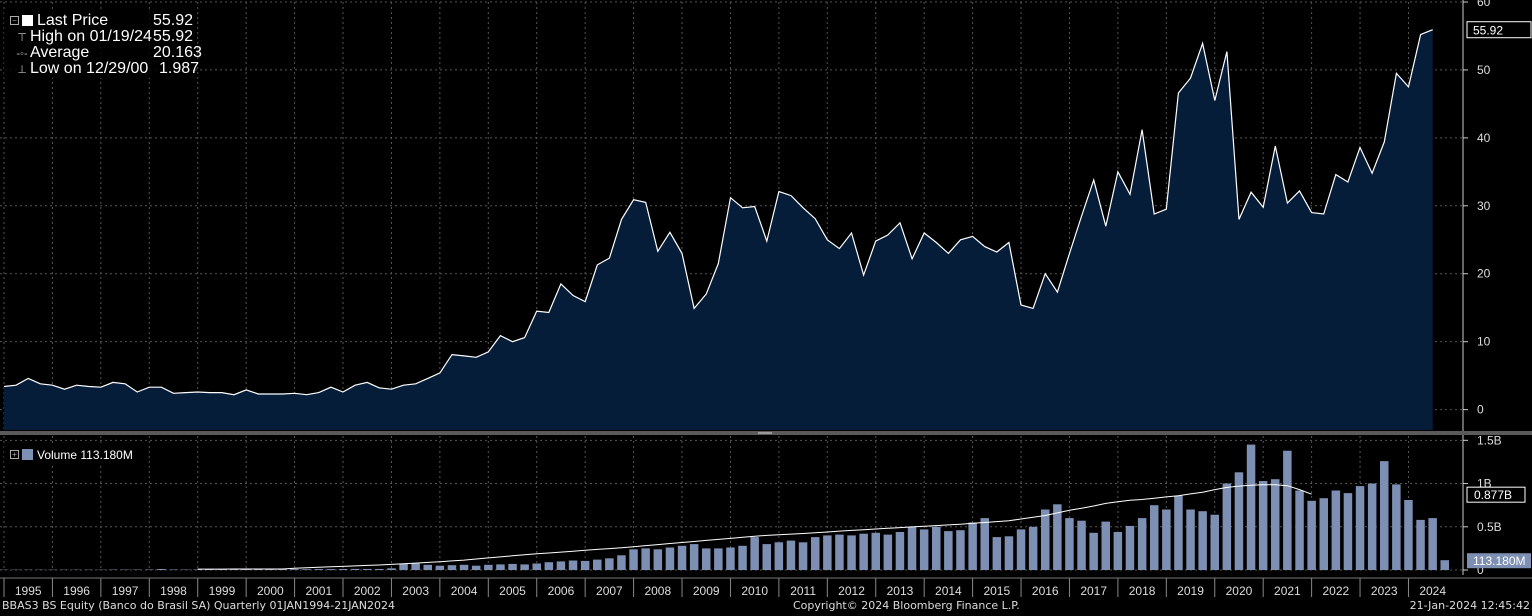  Describe the element at coordinates (1484, 70) in the screenshot. I see `y-tick-label: 50` at that location.